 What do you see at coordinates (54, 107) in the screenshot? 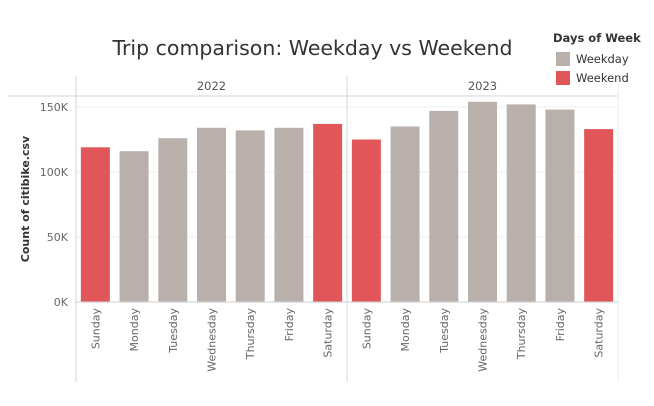
I see `y-tick-label: 150K` at bounding box center [54, 107].